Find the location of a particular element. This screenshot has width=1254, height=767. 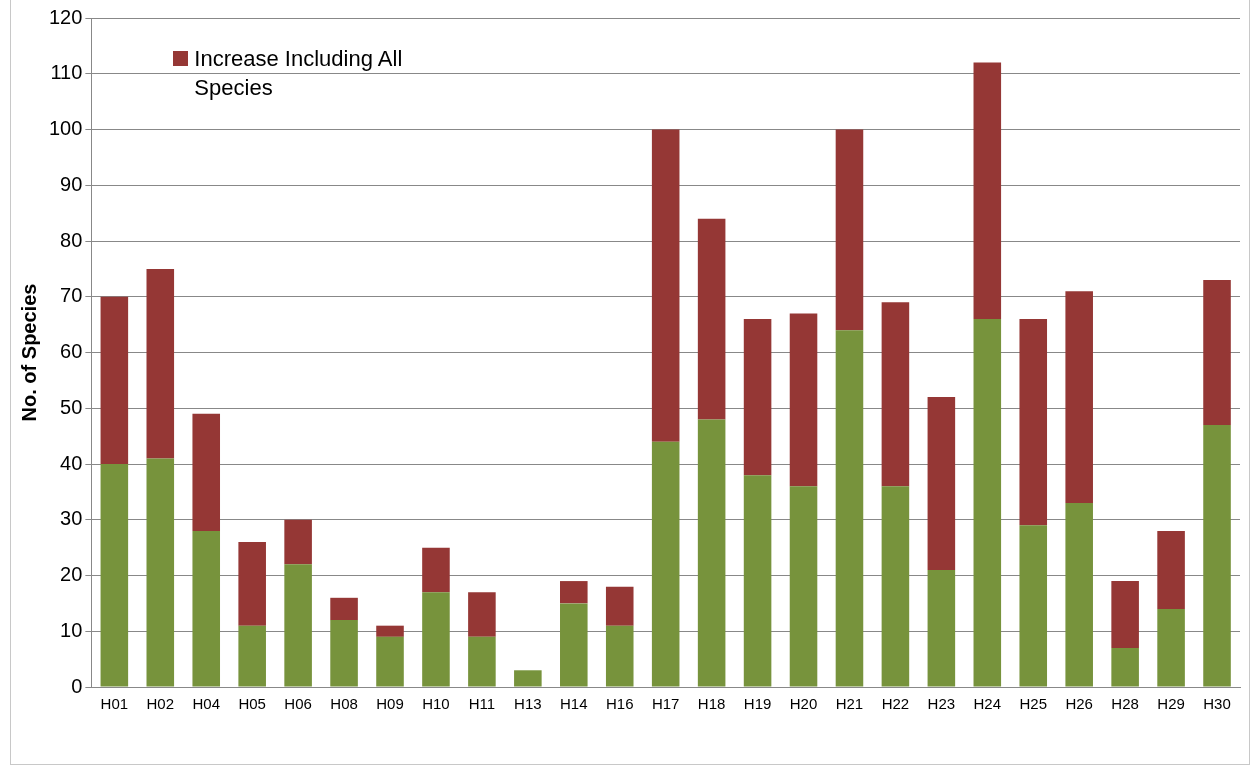

x-tick-label: H14 is located at coordinates (574, 704).